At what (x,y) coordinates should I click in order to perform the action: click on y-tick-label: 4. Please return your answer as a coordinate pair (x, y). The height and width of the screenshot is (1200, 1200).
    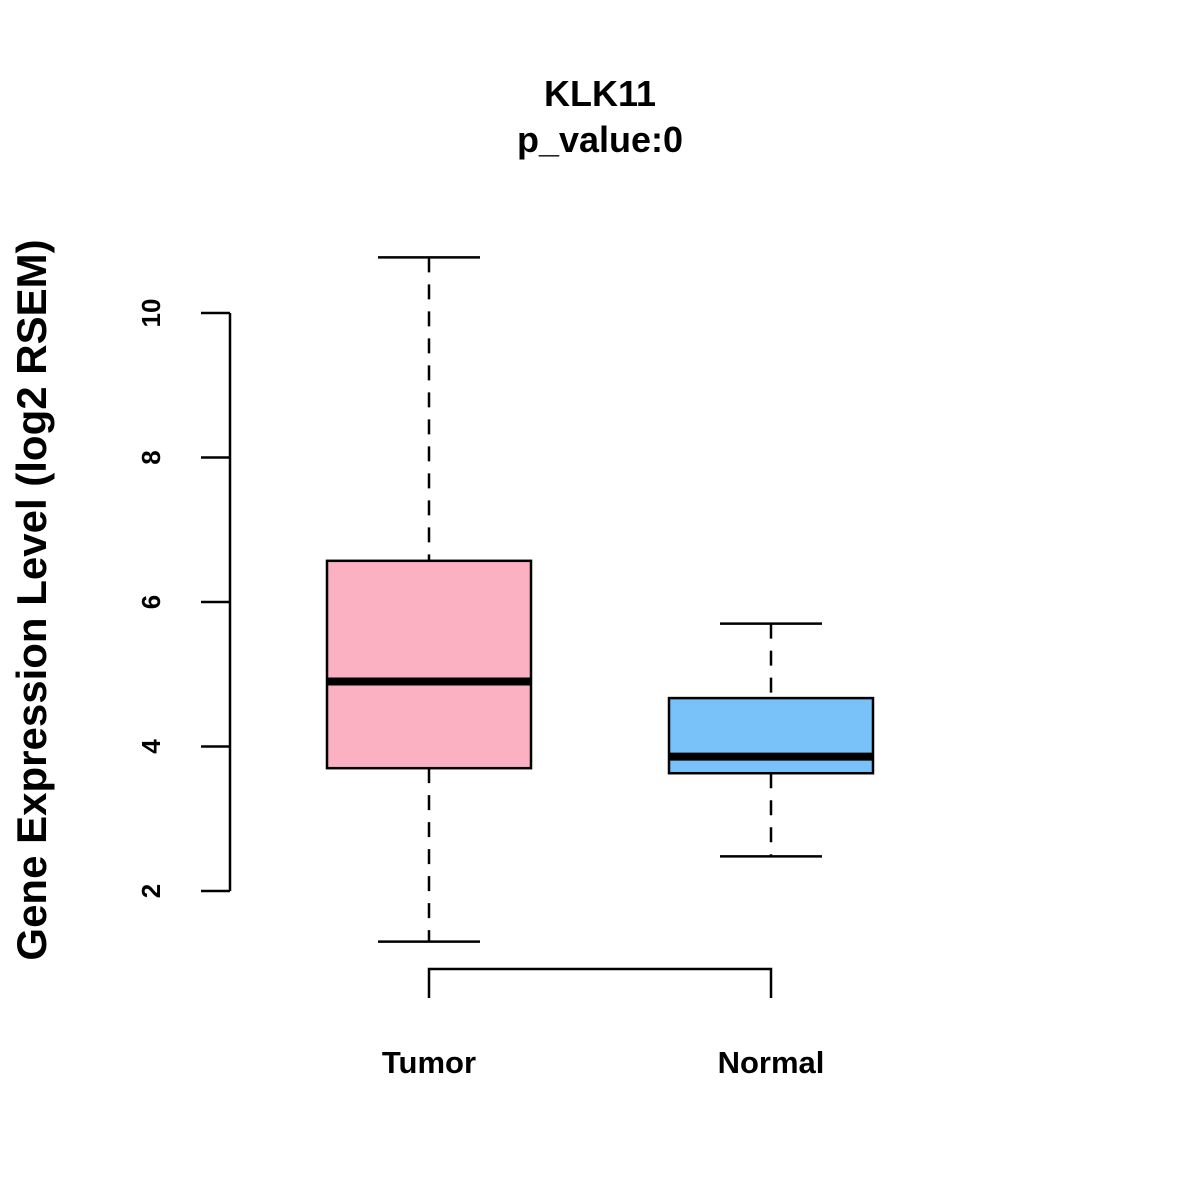
    Looking at the image, I should click on (151, 746).